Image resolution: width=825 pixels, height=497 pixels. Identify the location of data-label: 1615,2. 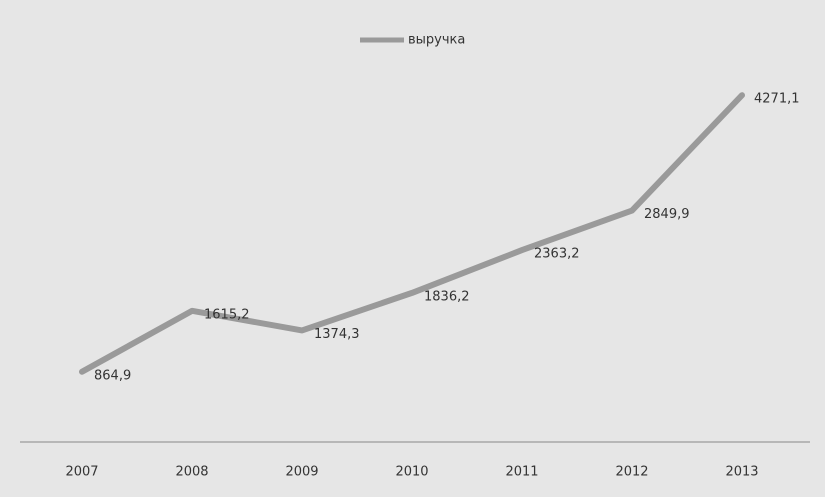
(227, 314).